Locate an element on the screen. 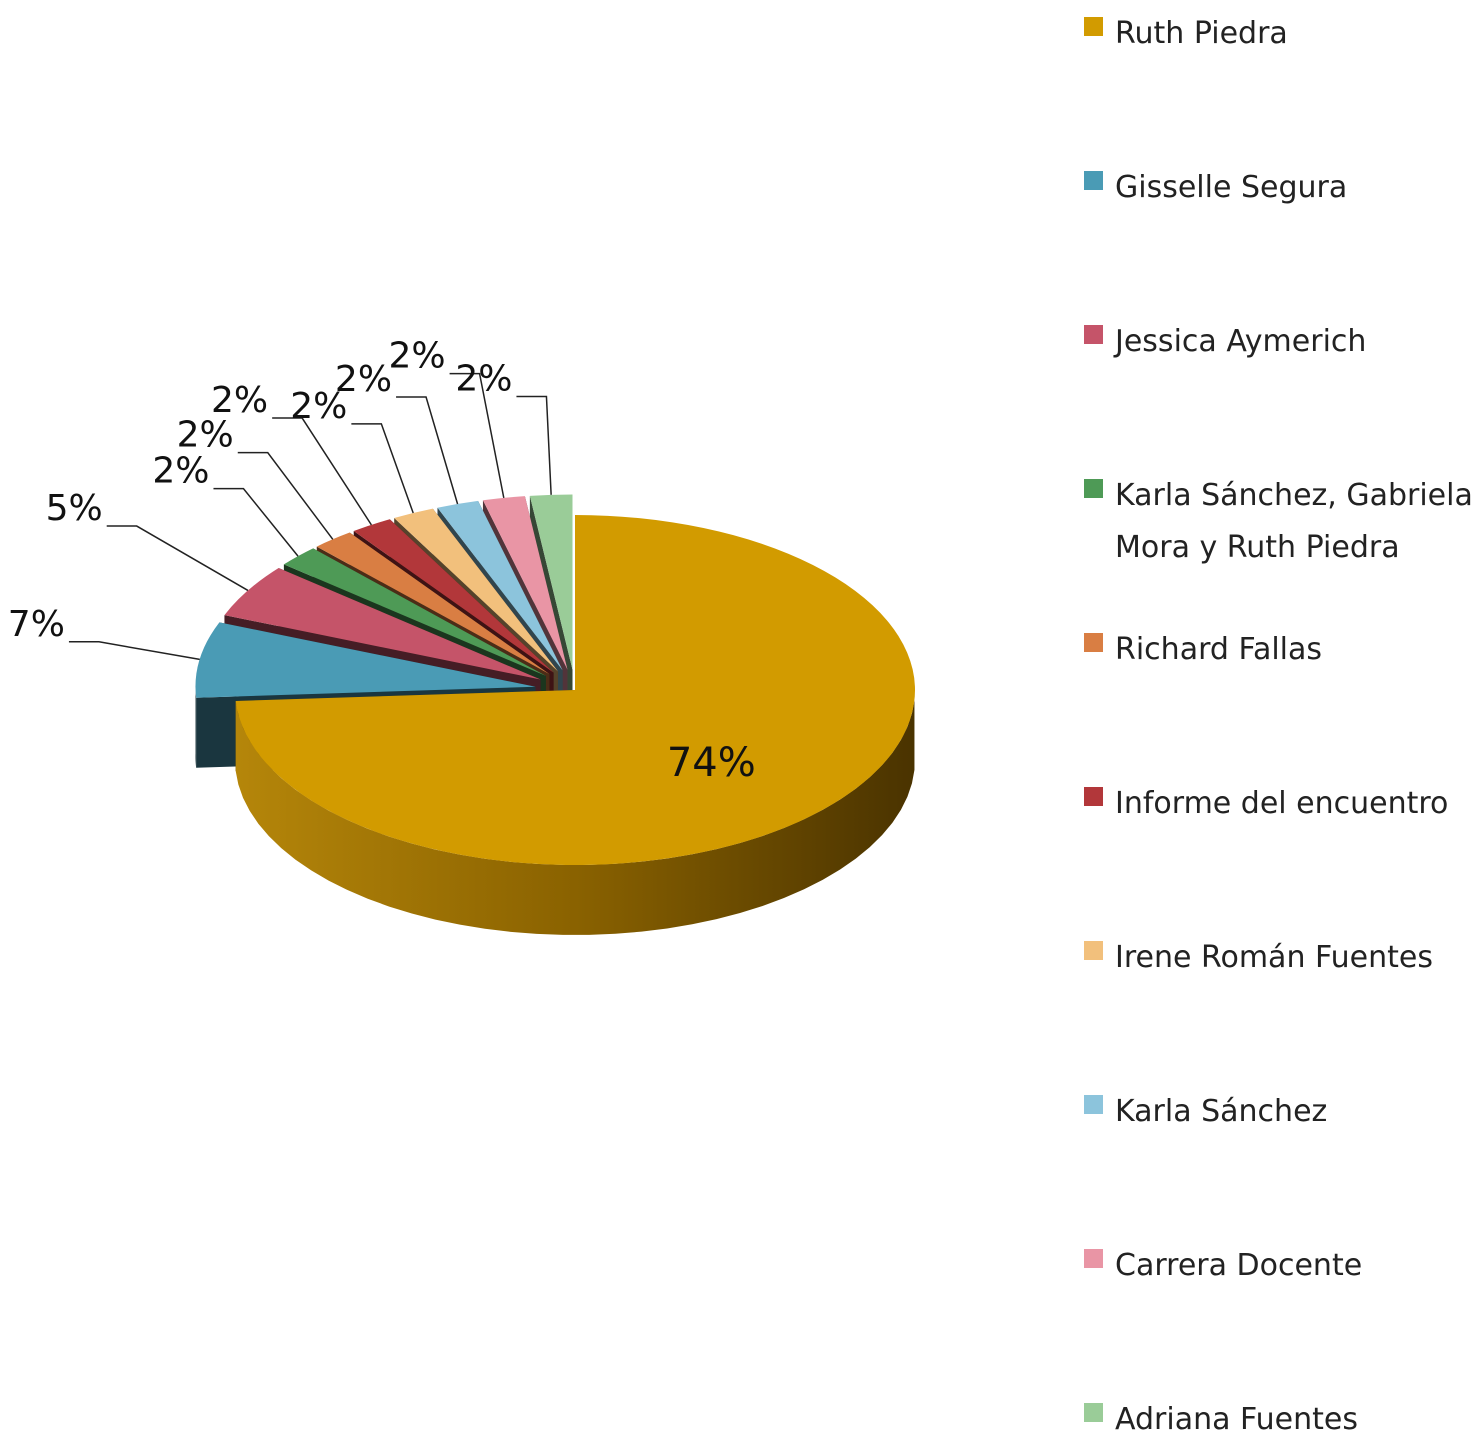 The width and height of the screenshot is (1484, 1446). data-label-3: 2% is located at coordinates (180, 471).